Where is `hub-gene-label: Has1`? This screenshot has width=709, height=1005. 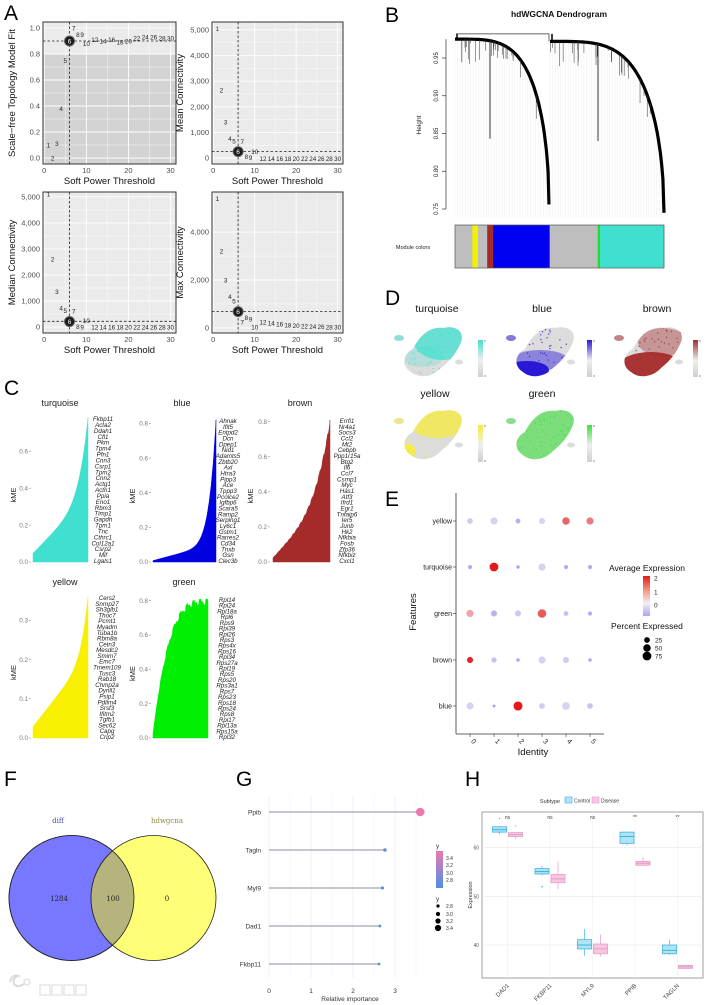
hub-gene-label: Has1 is located at coordinates (347, 491).